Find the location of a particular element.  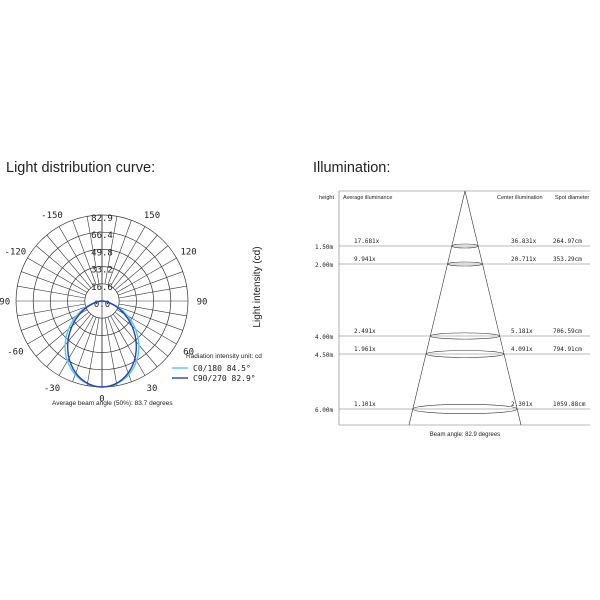

radial-tick-label: 16.6 is located at coordinates (102, 288).